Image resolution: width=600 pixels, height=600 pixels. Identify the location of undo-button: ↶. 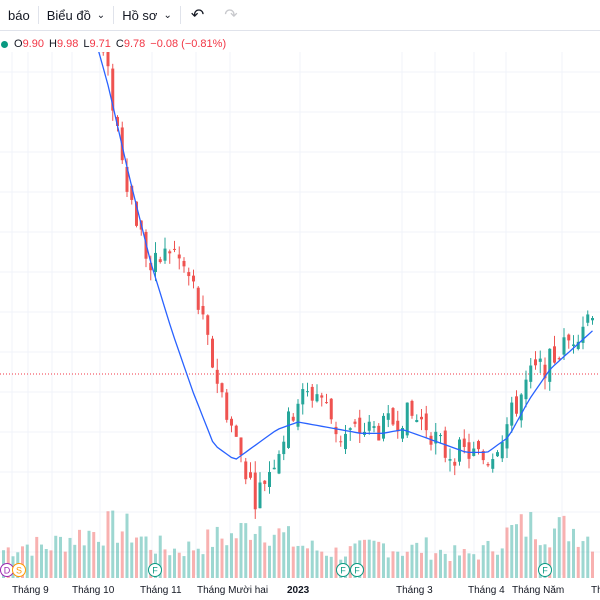
(197, 15).